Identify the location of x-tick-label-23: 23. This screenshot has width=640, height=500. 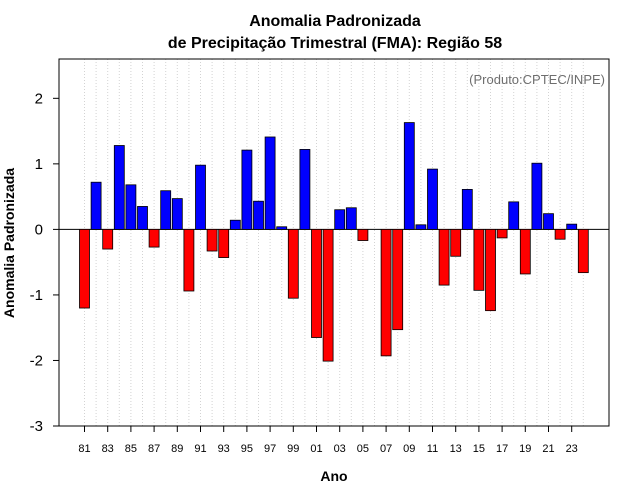
(572, 449).